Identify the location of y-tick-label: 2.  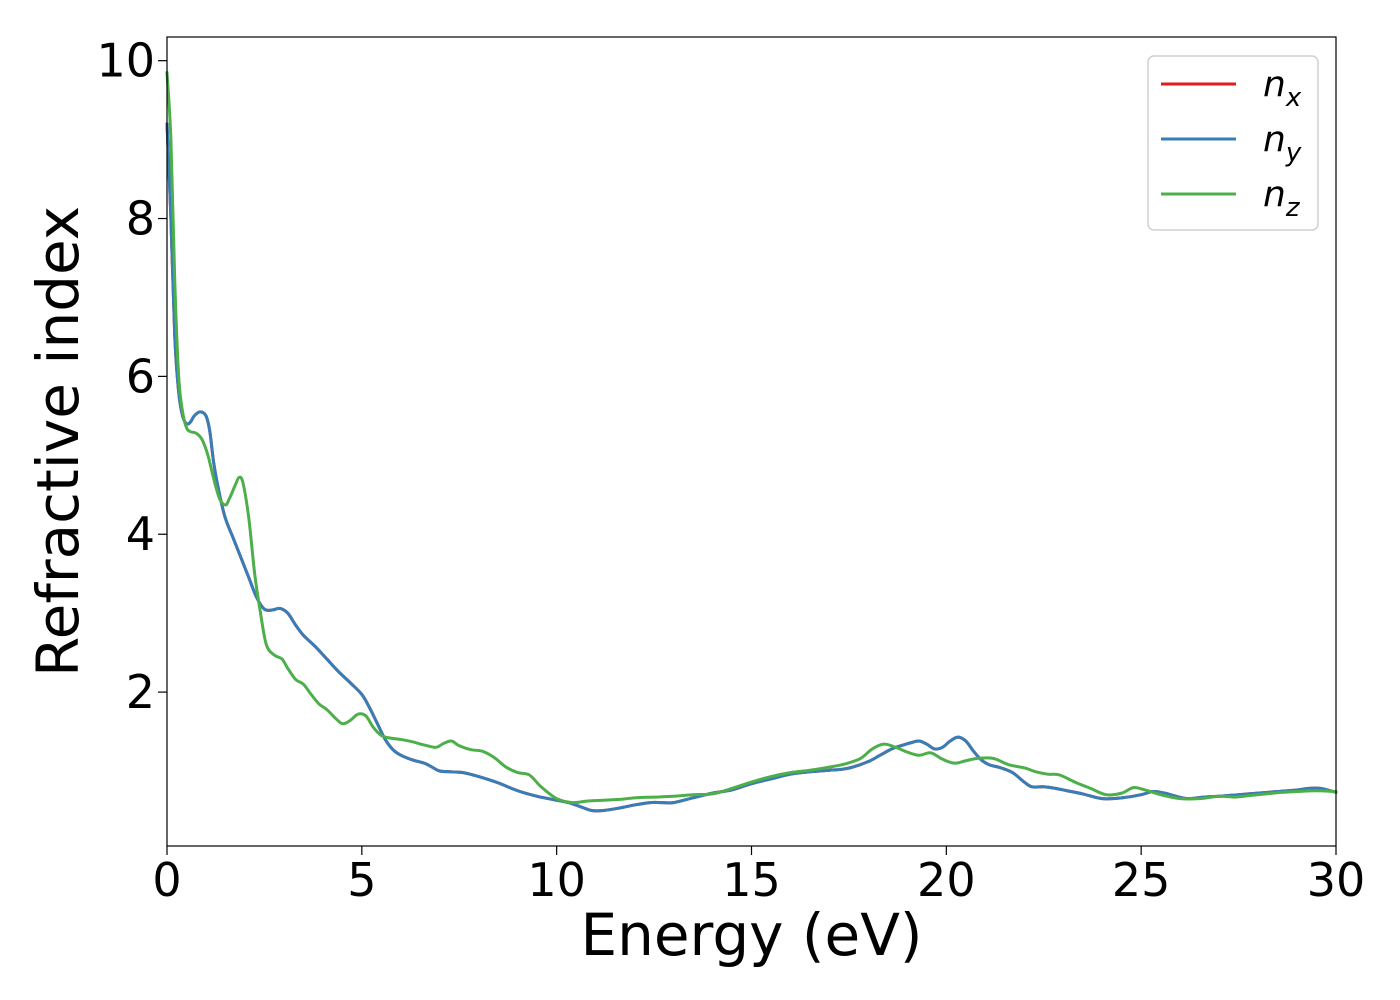
(140, 692).